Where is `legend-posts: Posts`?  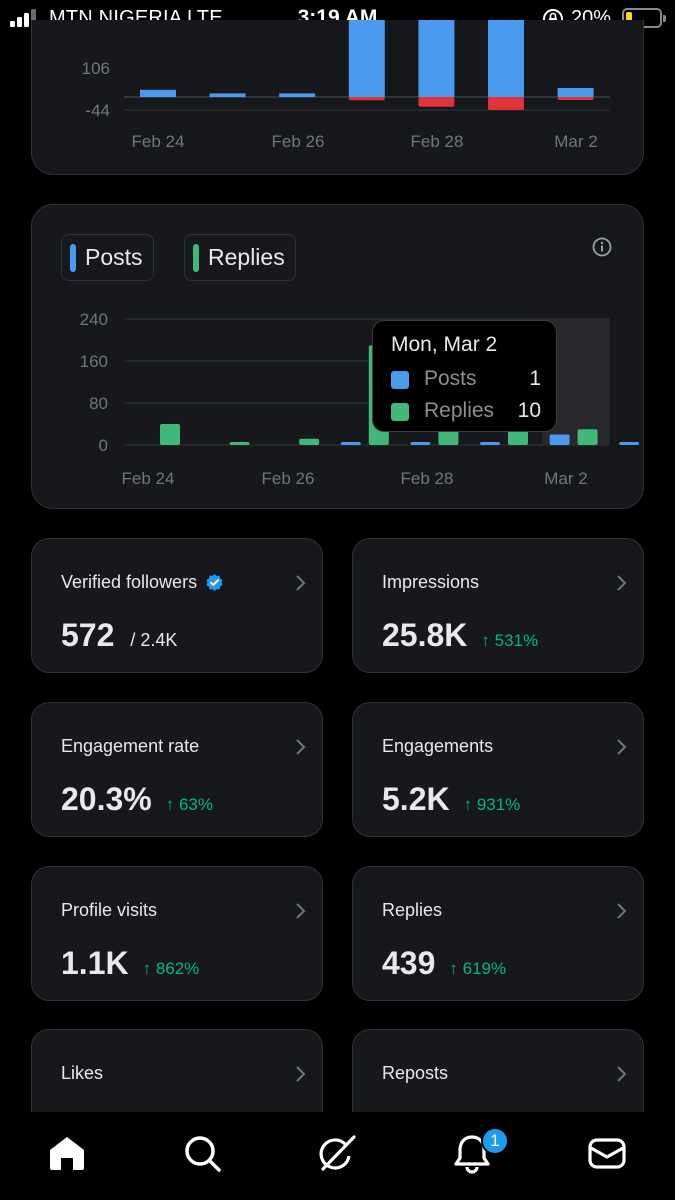
legend-posts: Posts is located at coordinates (107, 257).